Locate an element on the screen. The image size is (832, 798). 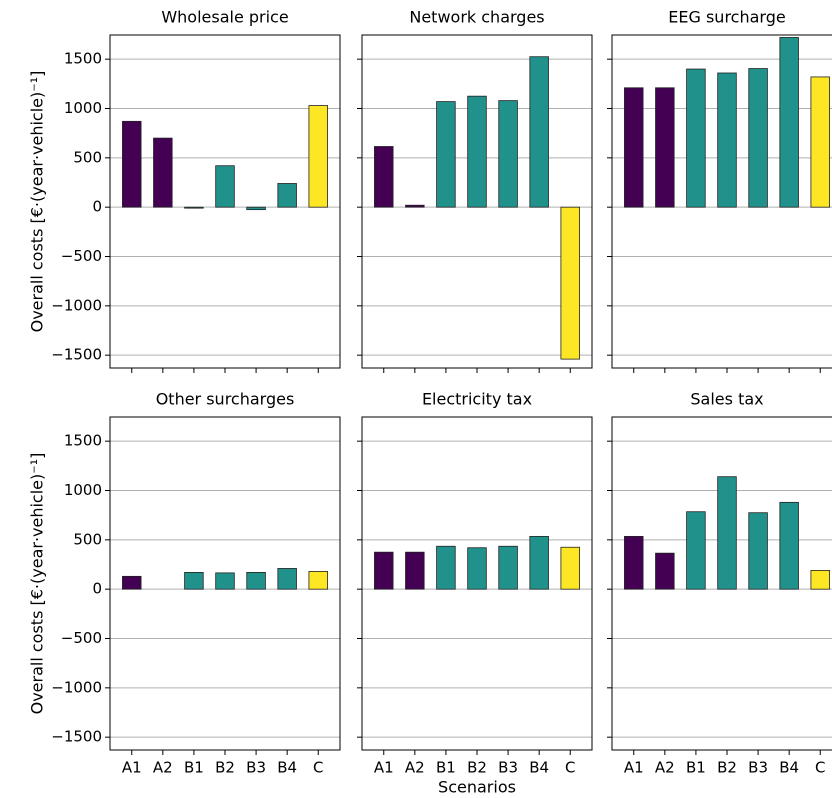
panel-title: Wholesale price is located at coordinates (224, 17).